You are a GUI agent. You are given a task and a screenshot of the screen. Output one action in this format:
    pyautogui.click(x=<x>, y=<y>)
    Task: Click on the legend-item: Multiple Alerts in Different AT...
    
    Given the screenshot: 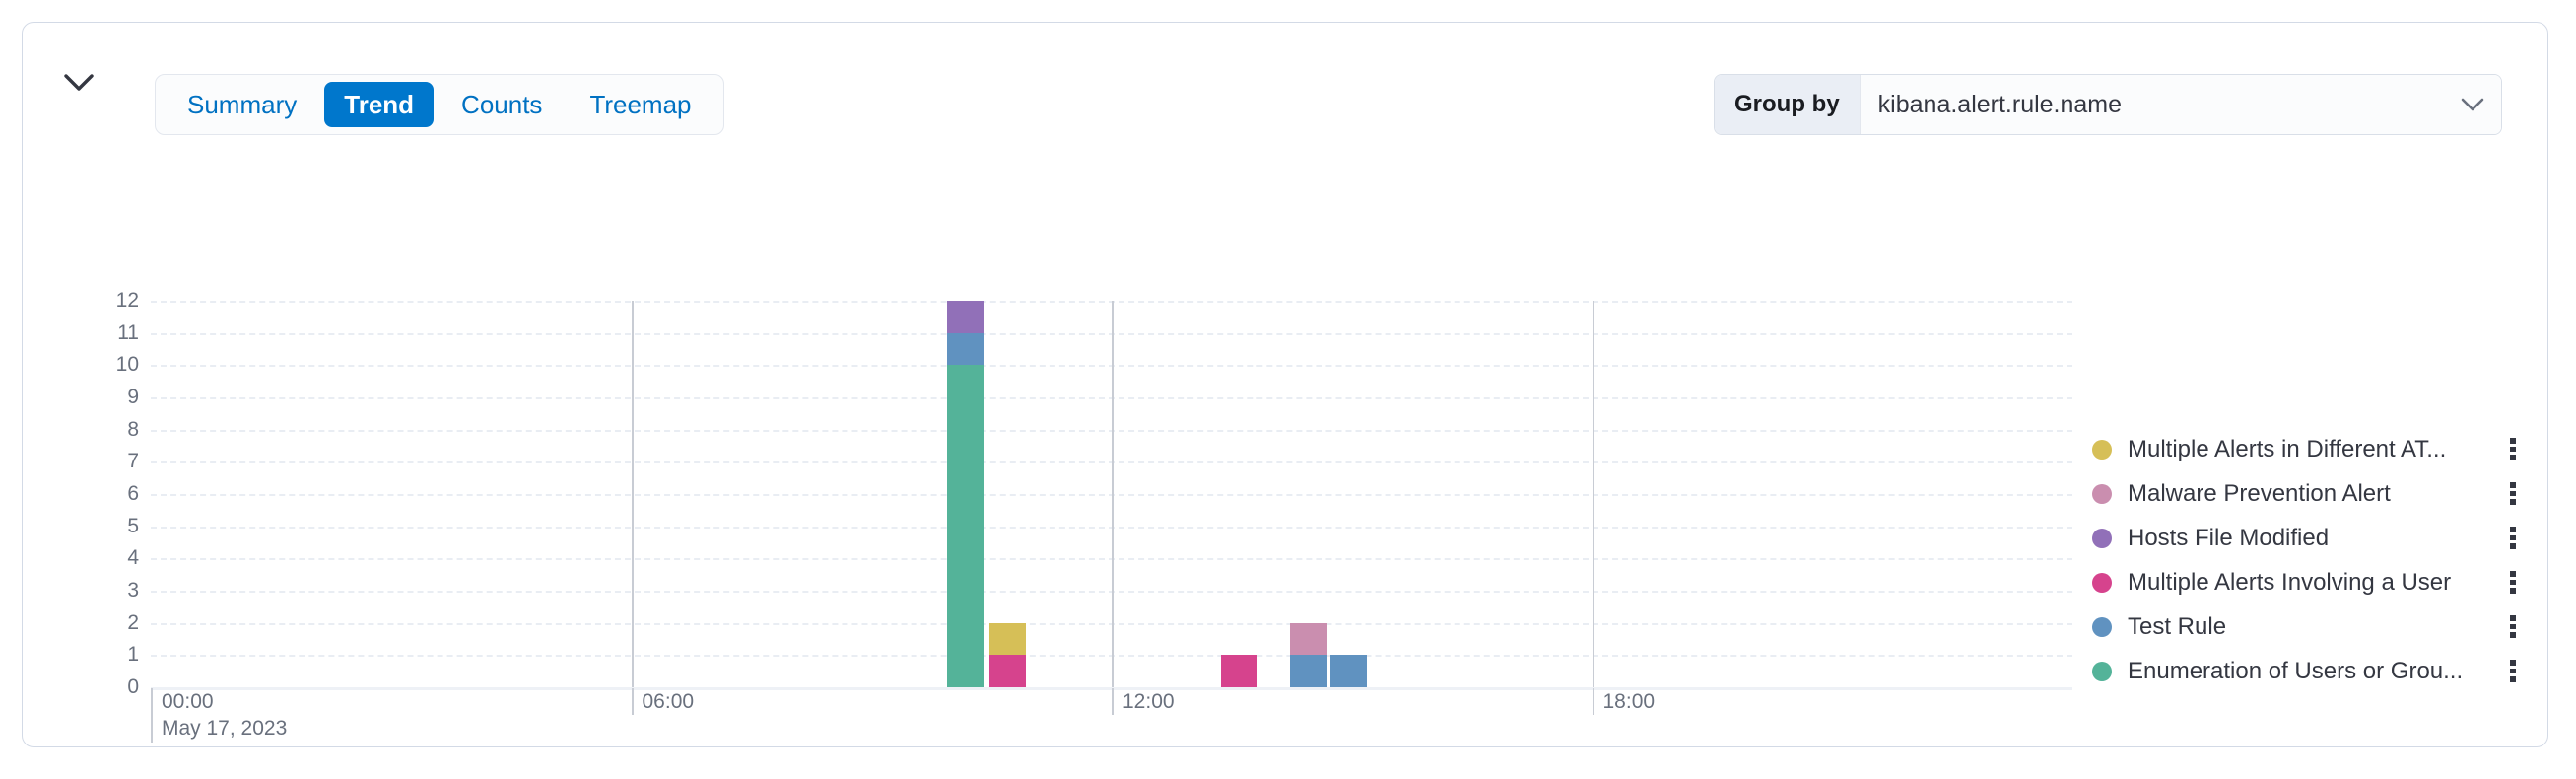 What is the action you would take?
    pyautogui.click(x=2309, y=449)
    